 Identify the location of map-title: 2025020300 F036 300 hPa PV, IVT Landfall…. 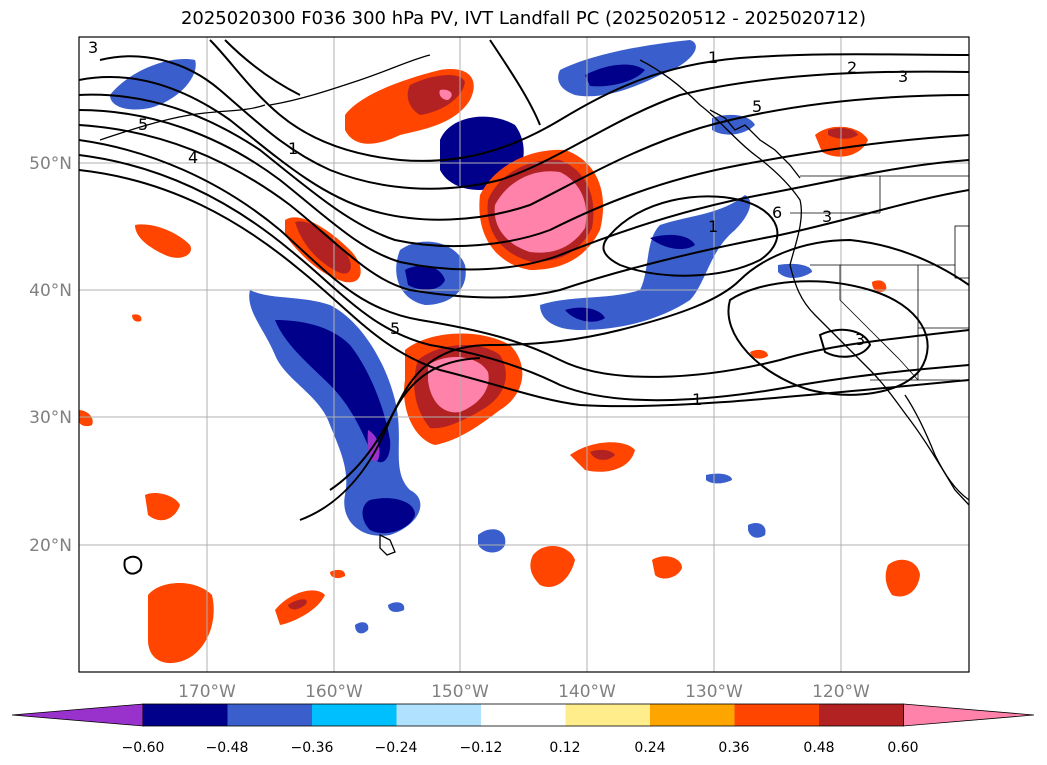
(523, 18).